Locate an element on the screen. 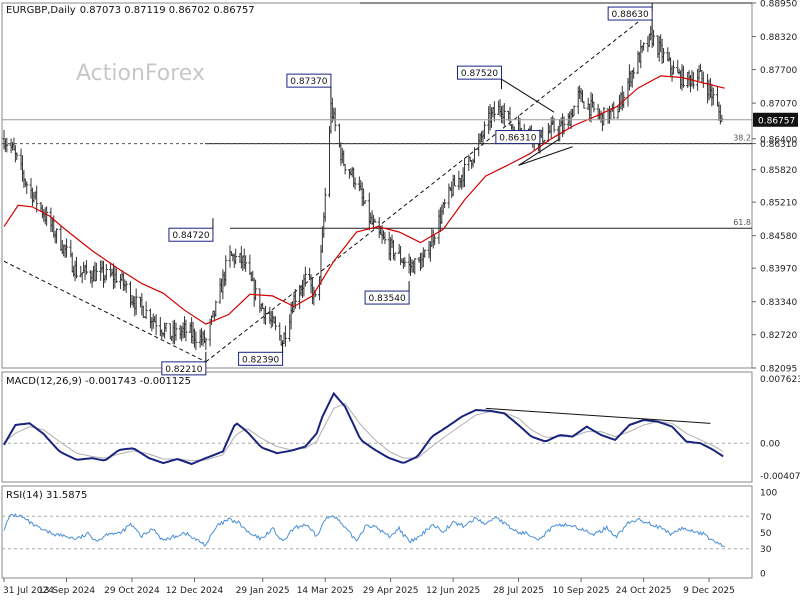 The width and height of the screenshot is (800, 604). watermark-logo: ActionForex is located at coordinates (140, 73).